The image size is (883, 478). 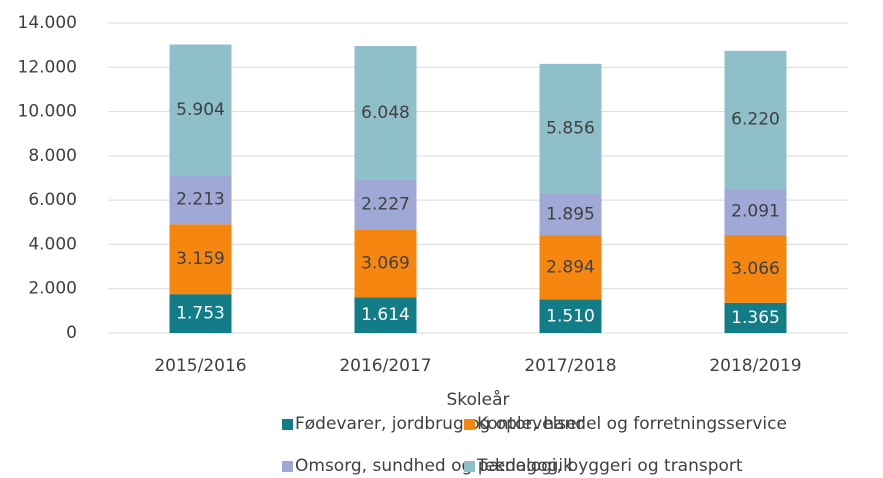 I want to click on y-tick-label: 12.000, so click(x=47, y=67).